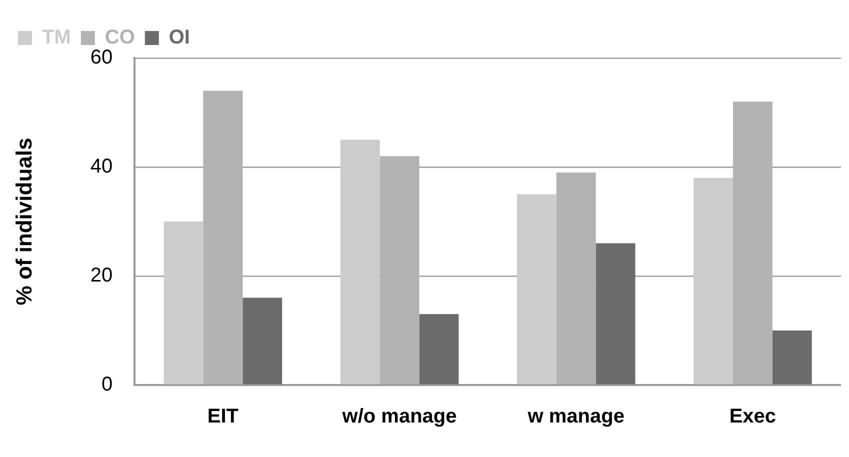  I want to click on y-tick-label: 20, so click(101, 275).